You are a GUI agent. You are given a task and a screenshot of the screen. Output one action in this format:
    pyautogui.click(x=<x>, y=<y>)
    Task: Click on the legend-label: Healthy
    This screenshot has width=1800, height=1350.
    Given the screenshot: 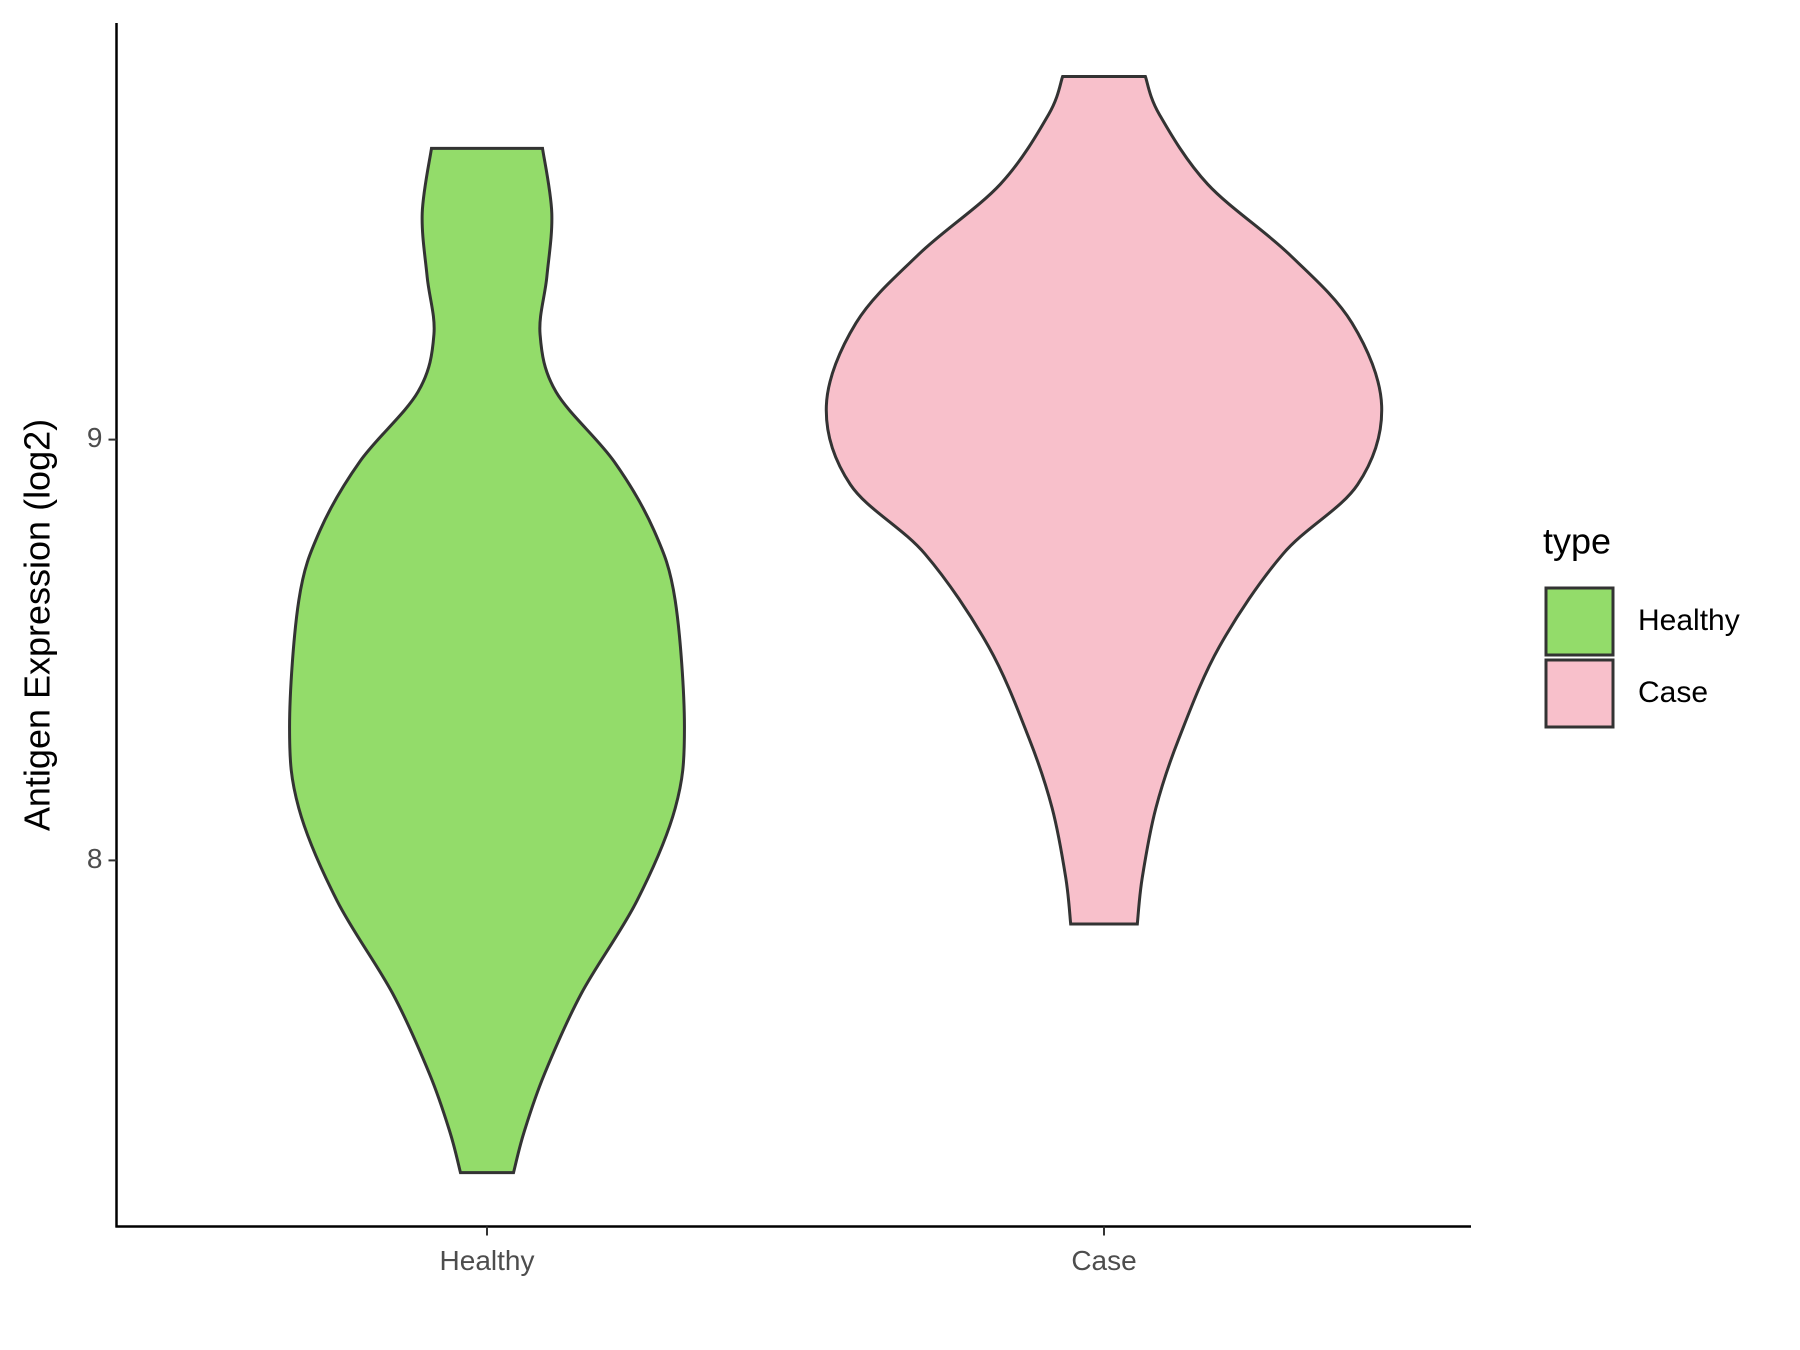 What is the action you would take?
    pyautogui.click(x=1689, y=620)
    